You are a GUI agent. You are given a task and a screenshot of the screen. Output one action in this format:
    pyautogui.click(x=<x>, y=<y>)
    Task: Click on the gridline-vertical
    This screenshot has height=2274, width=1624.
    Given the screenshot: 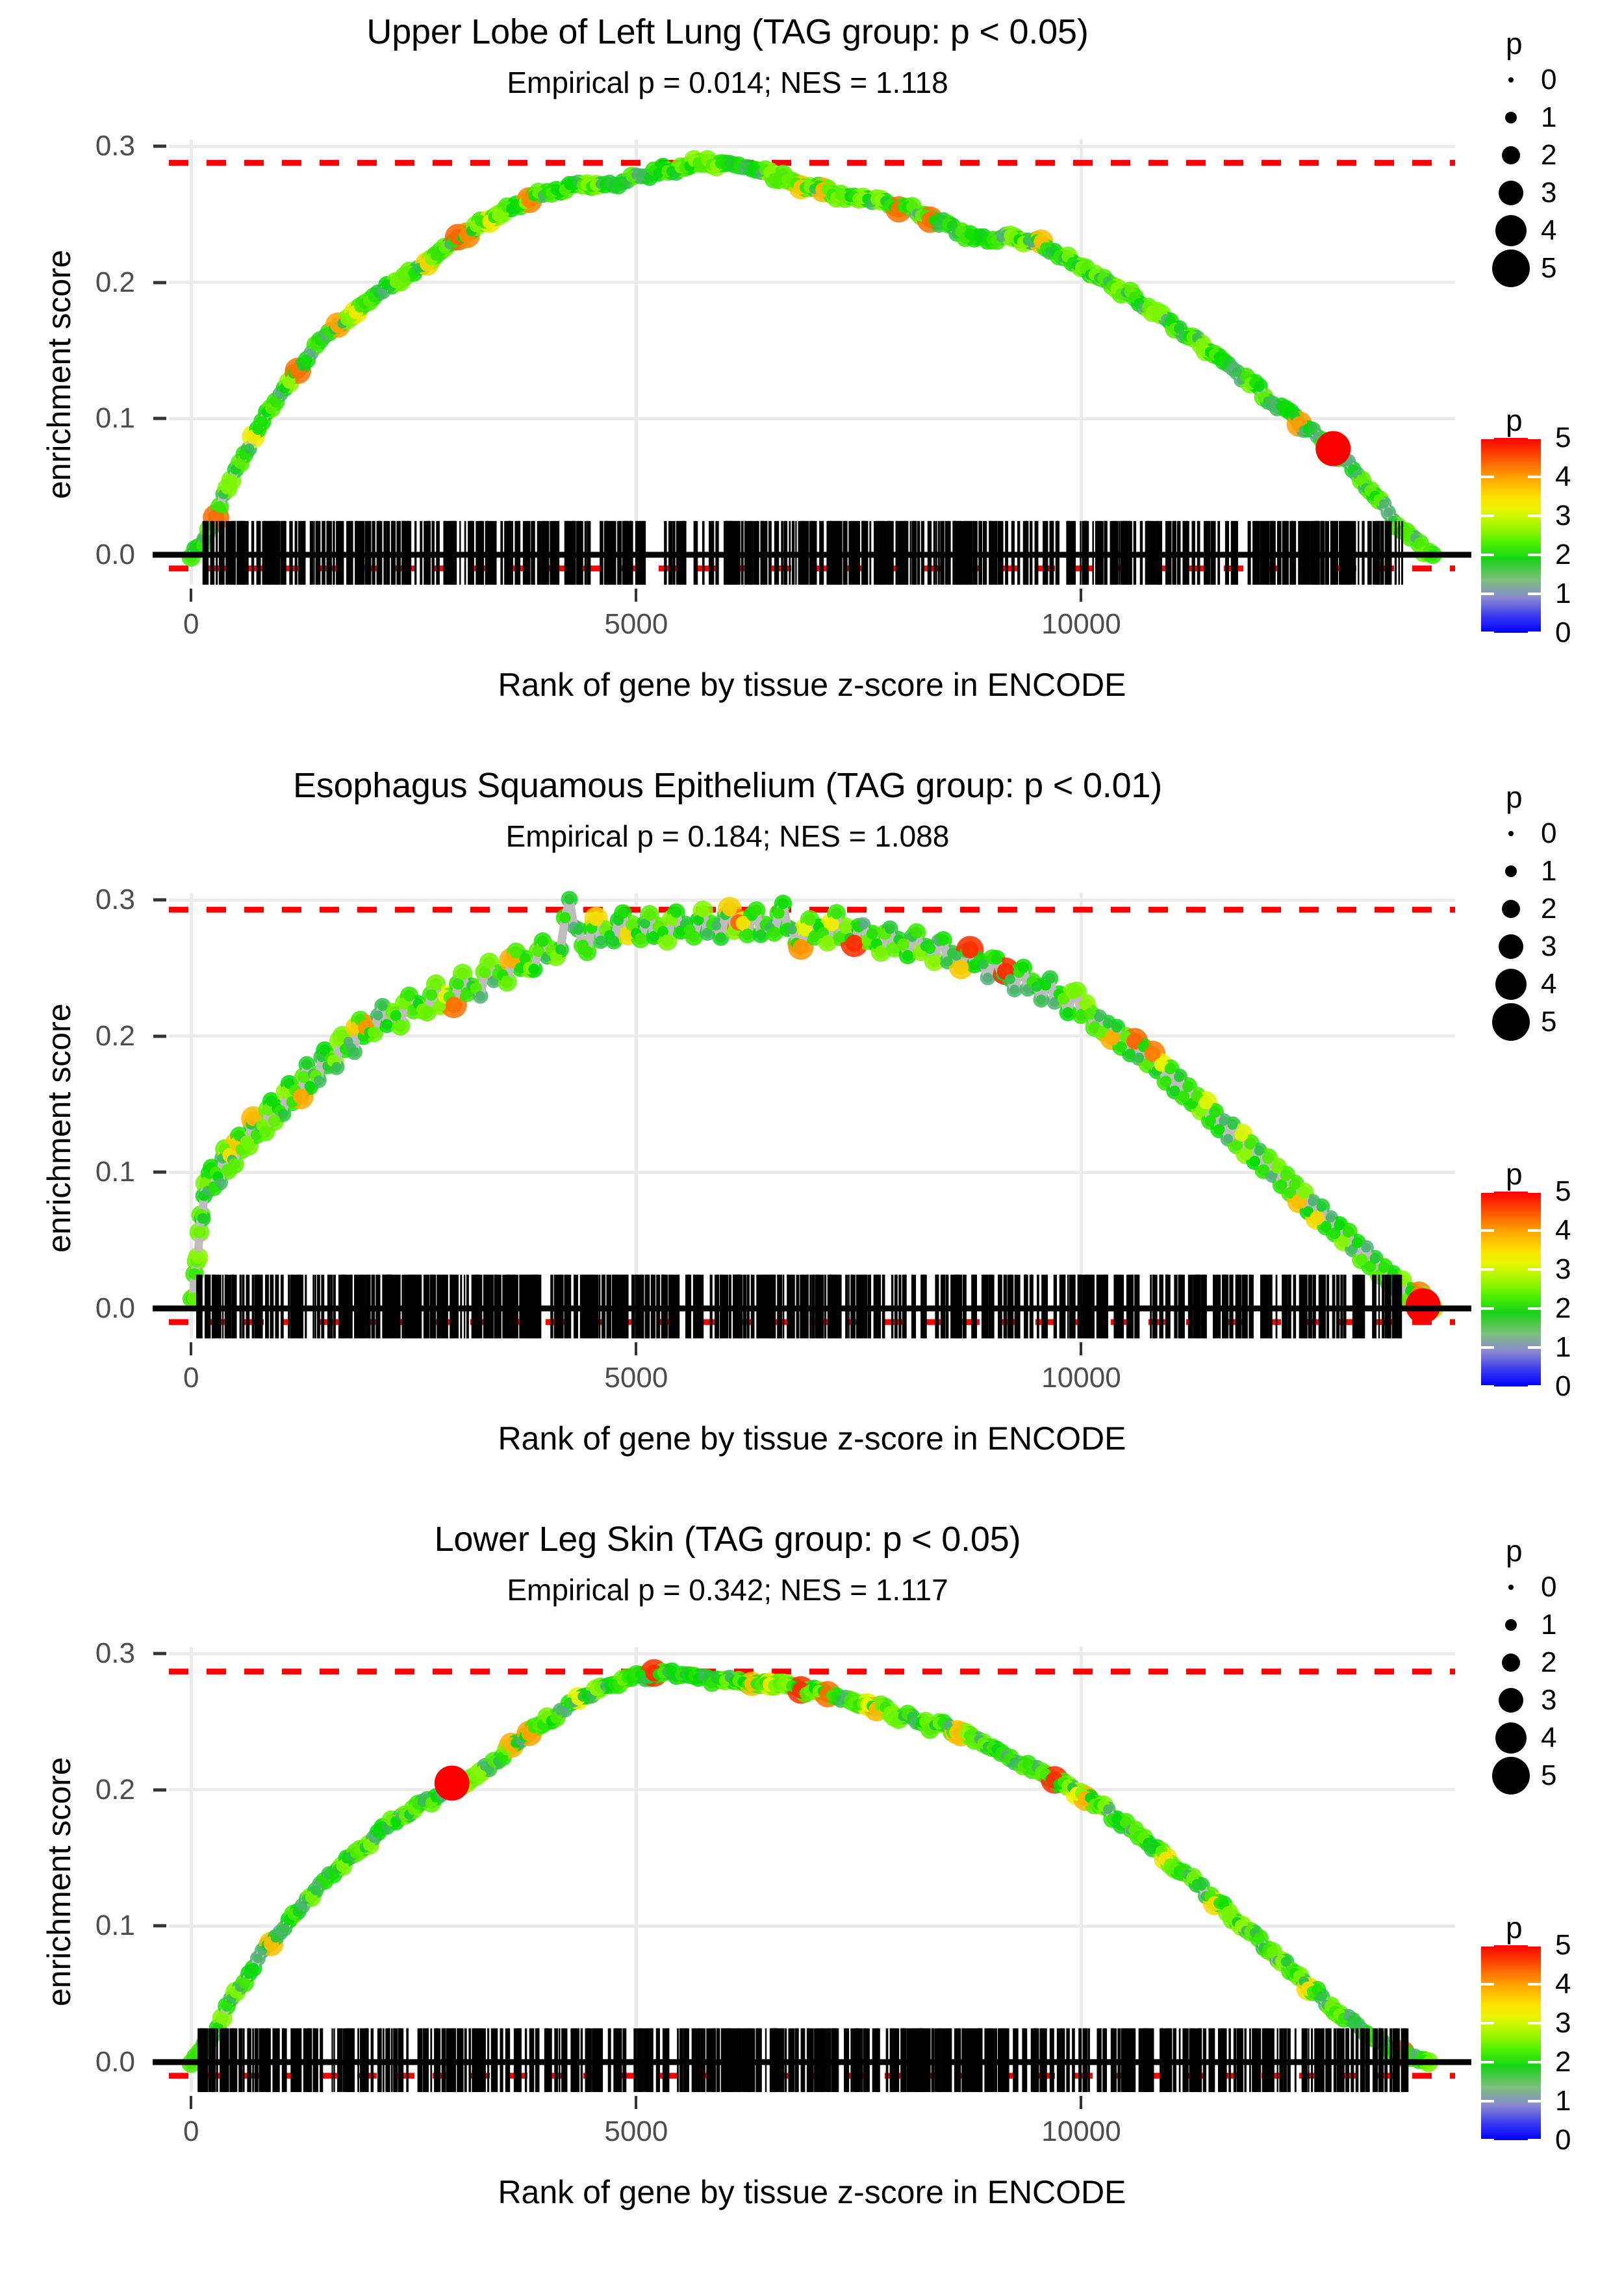 What is the action you would take?
    pyautogui.click(x=636, y=1869)
    